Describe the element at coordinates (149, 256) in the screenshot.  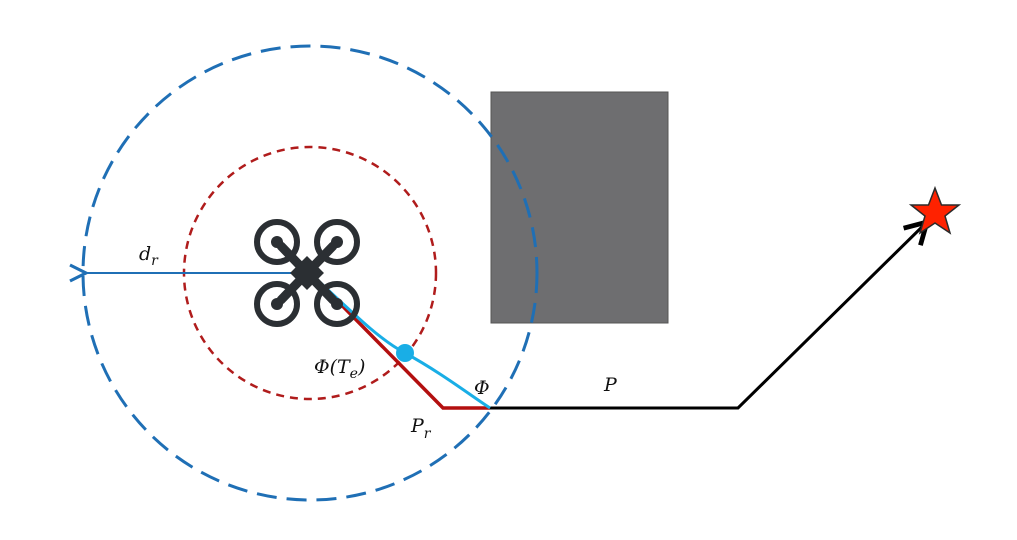
I see `label-range-radius: dr` at that location.